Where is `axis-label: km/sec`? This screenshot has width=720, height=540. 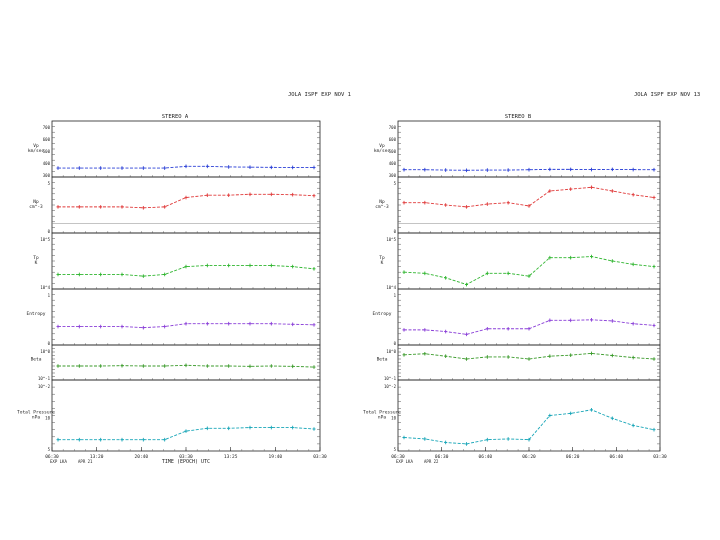 axis-label: km/sec is located at coordinates (382, 151).